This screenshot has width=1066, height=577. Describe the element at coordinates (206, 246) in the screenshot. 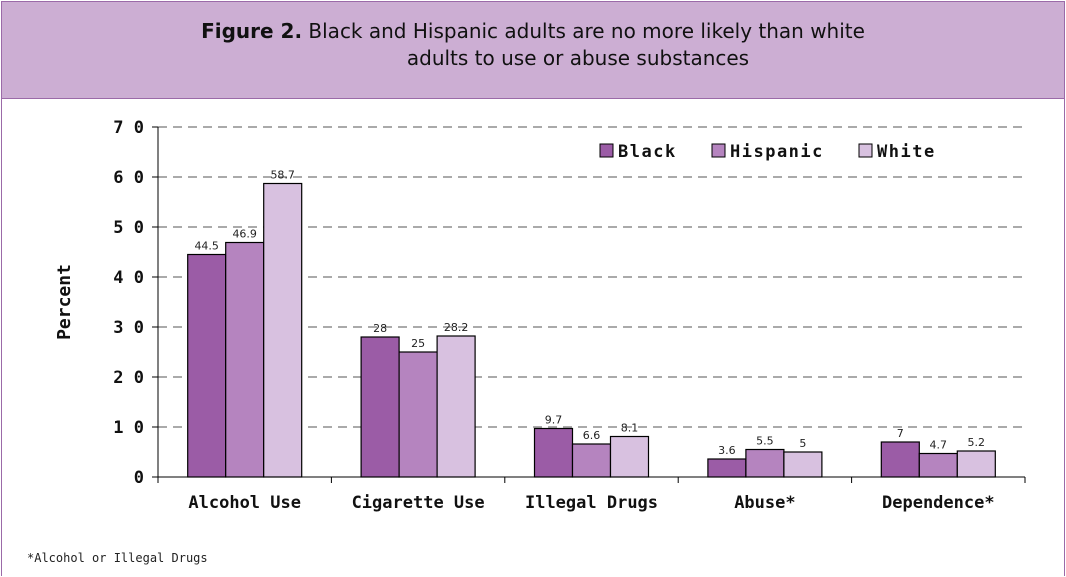

I see `data-label: 44.5` at that location.